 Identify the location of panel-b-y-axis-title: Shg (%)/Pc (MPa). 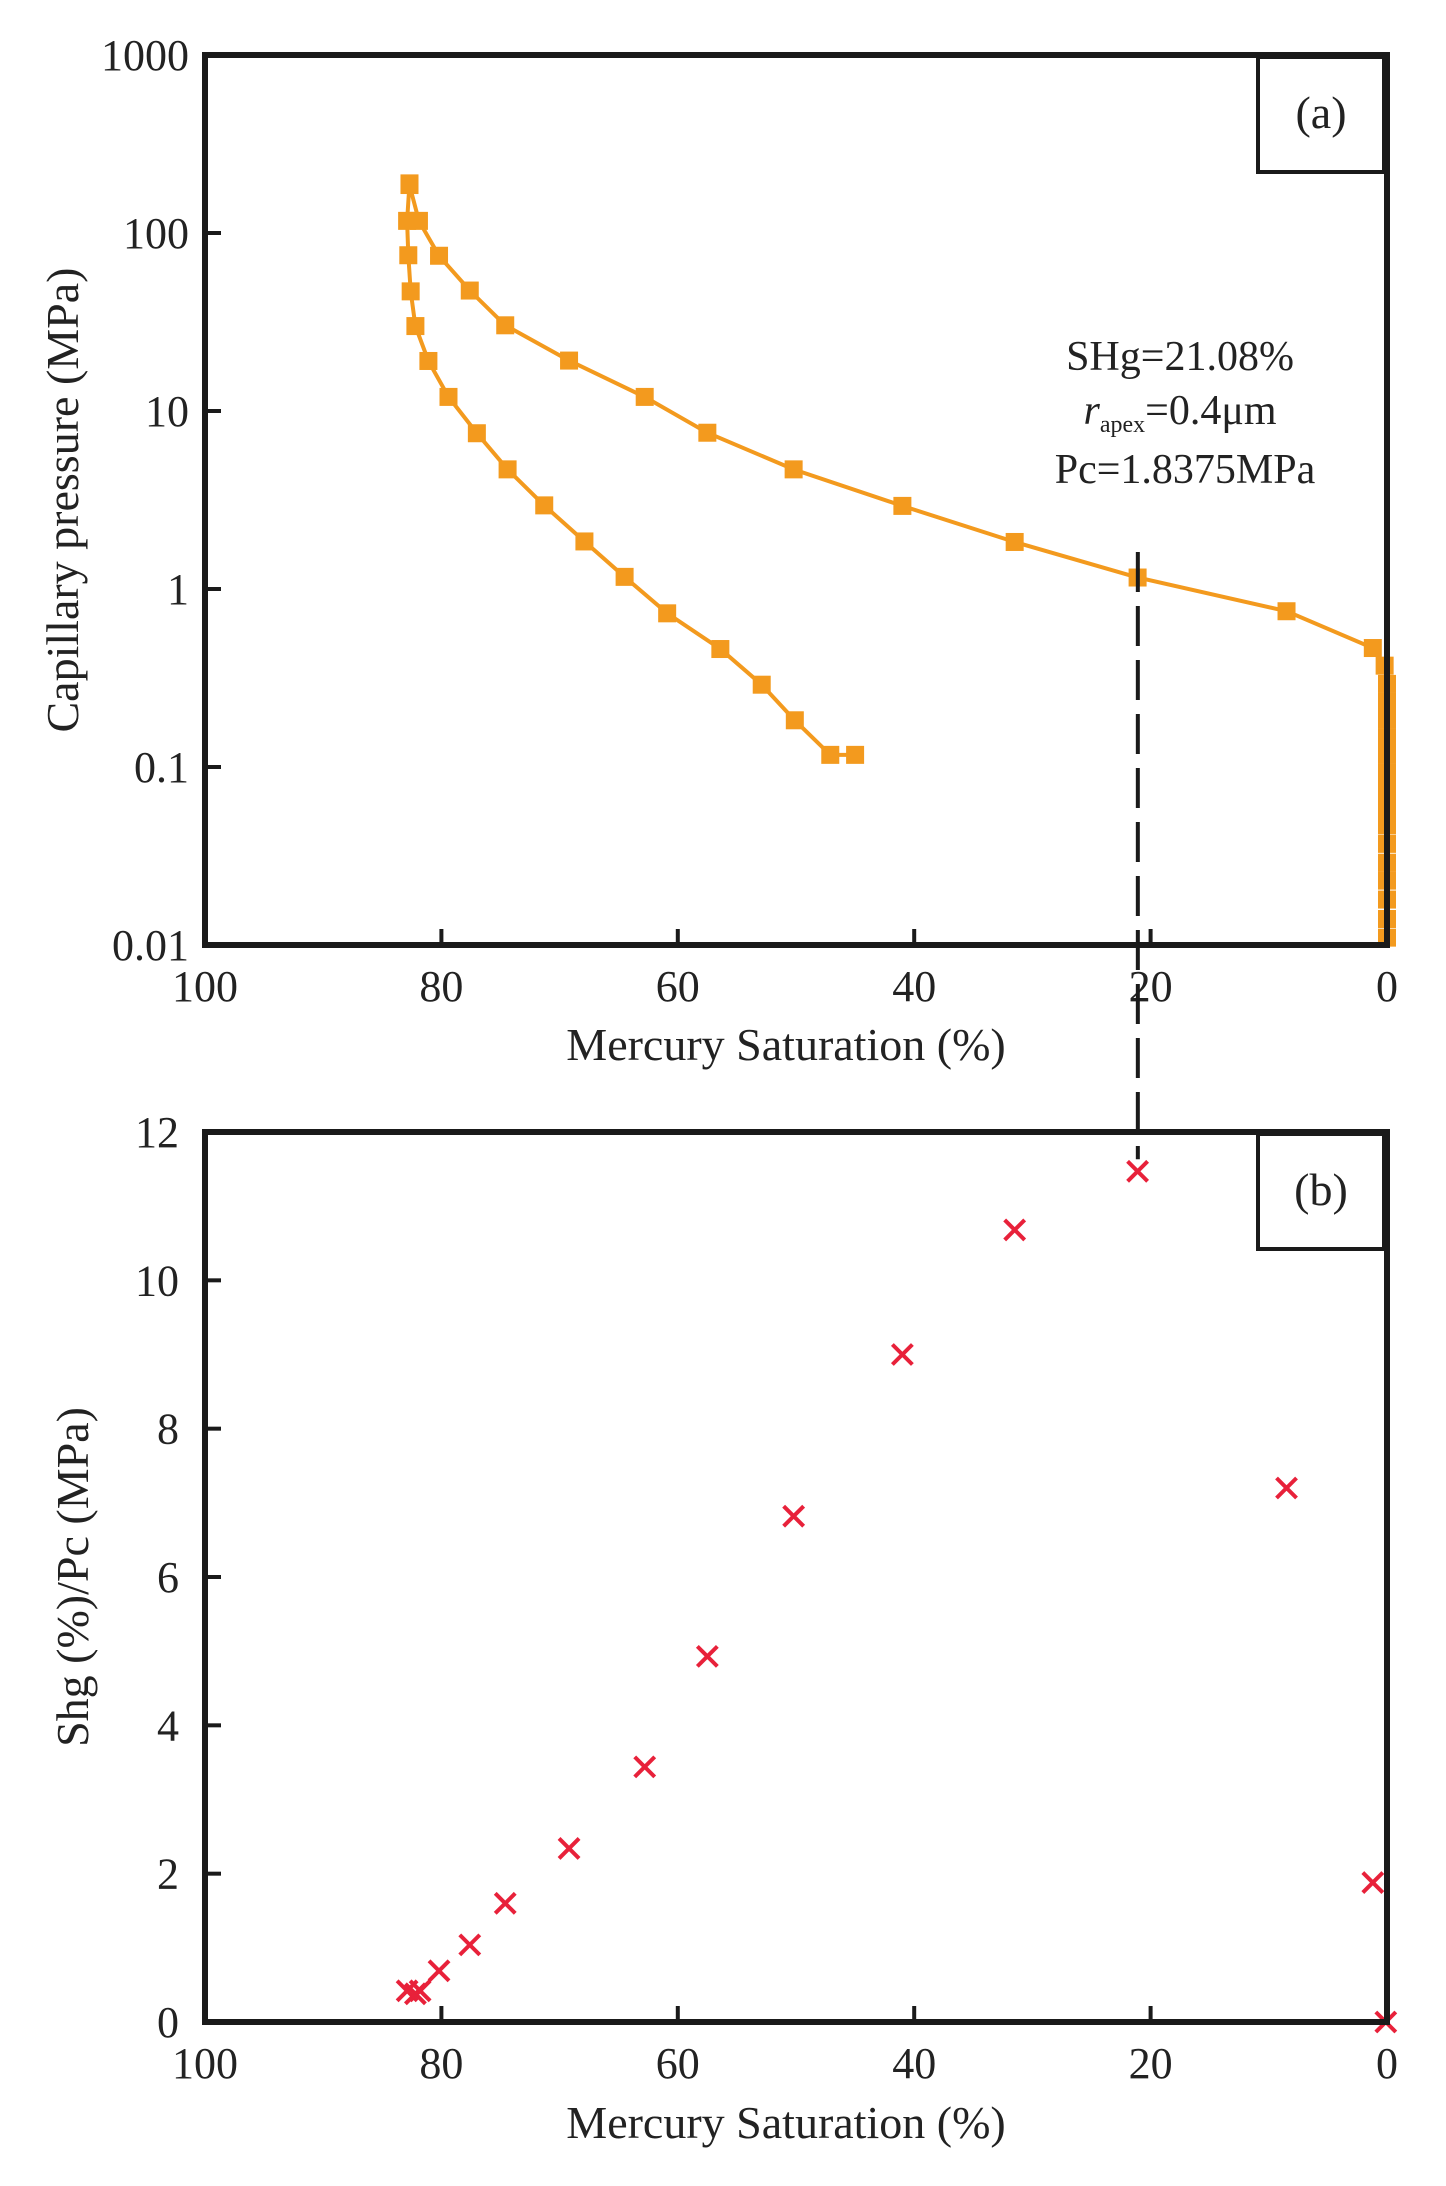
(72, 1577).